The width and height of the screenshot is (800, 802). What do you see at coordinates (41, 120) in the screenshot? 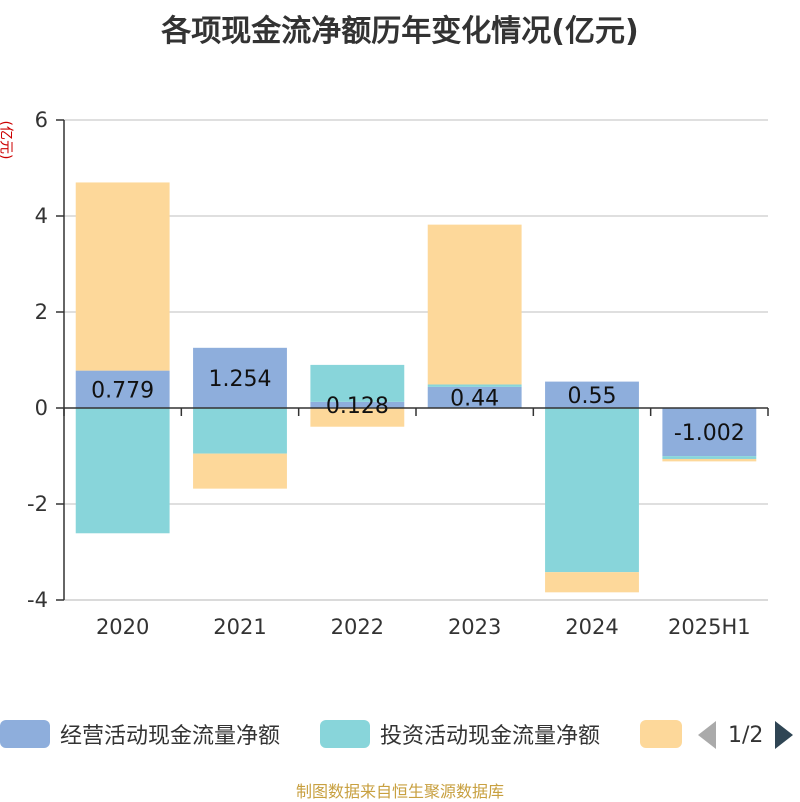
I see `y-tick-label-6: 6` at bounding box center [41, 120].